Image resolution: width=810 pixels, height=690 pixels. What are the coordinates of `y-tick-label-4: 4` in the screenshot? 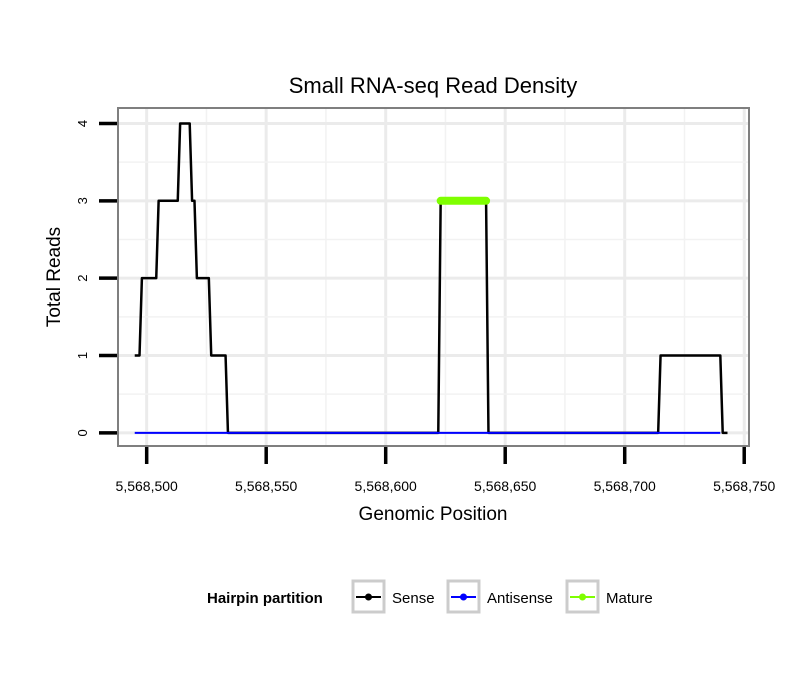 It's located at (82, 123).